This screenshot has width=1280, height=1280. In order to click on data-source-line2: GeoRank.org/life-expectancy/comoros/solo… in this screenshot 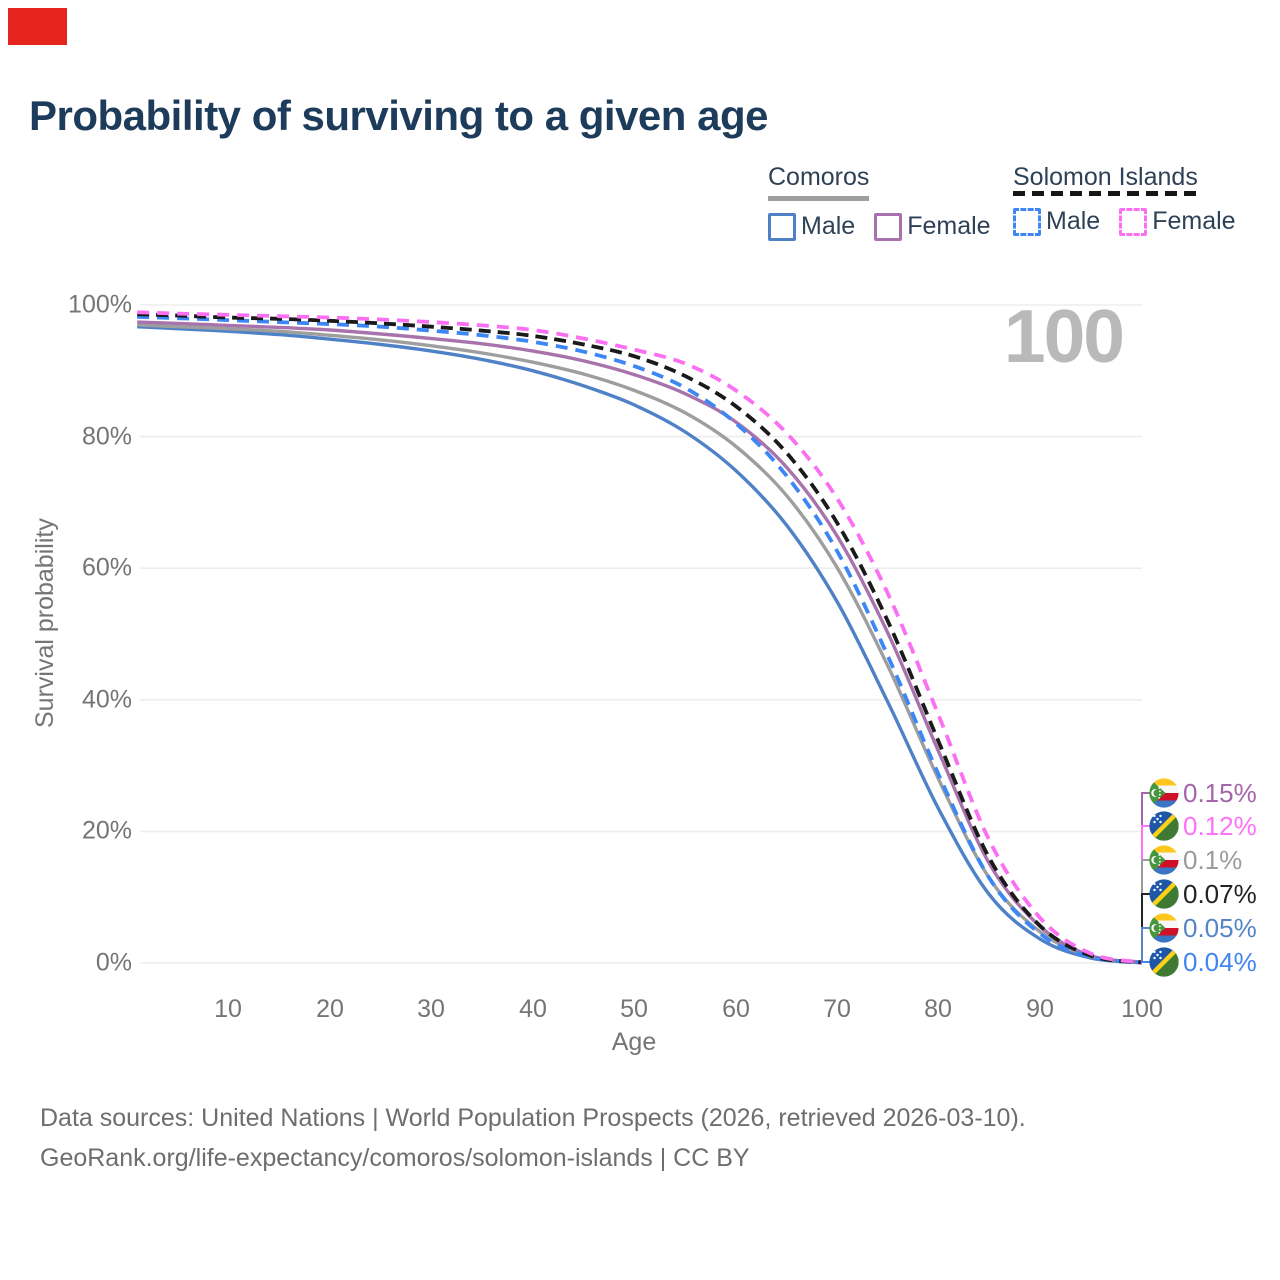, I will do `click(395, 1158)`.